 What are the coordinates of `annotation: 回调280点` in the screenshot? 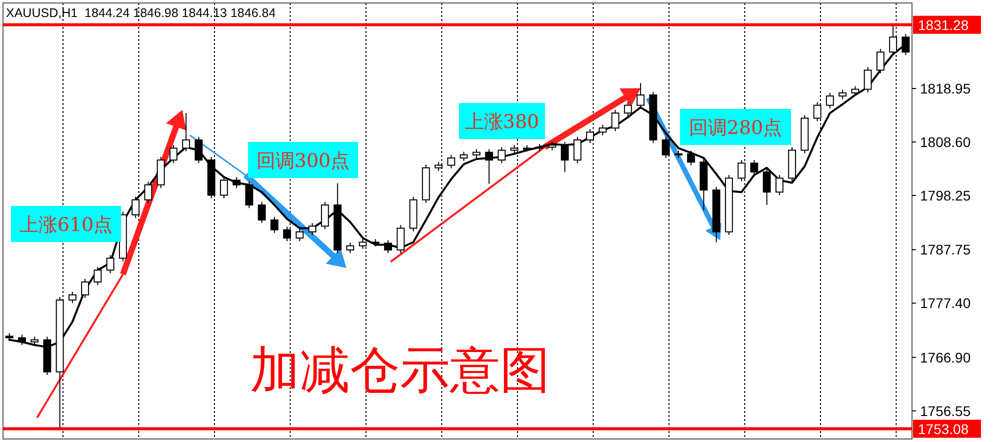 It's located at (735, 128).